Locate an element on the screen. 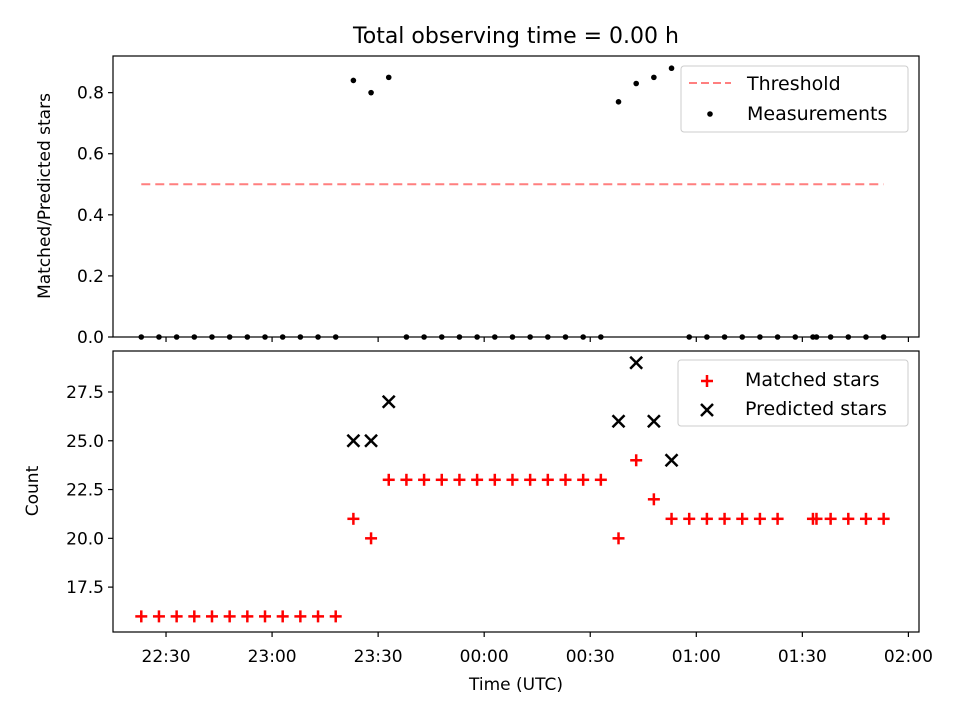 The image size is (960, 720). x-tick-label: 01:30 is located at coordinates (802, 657).